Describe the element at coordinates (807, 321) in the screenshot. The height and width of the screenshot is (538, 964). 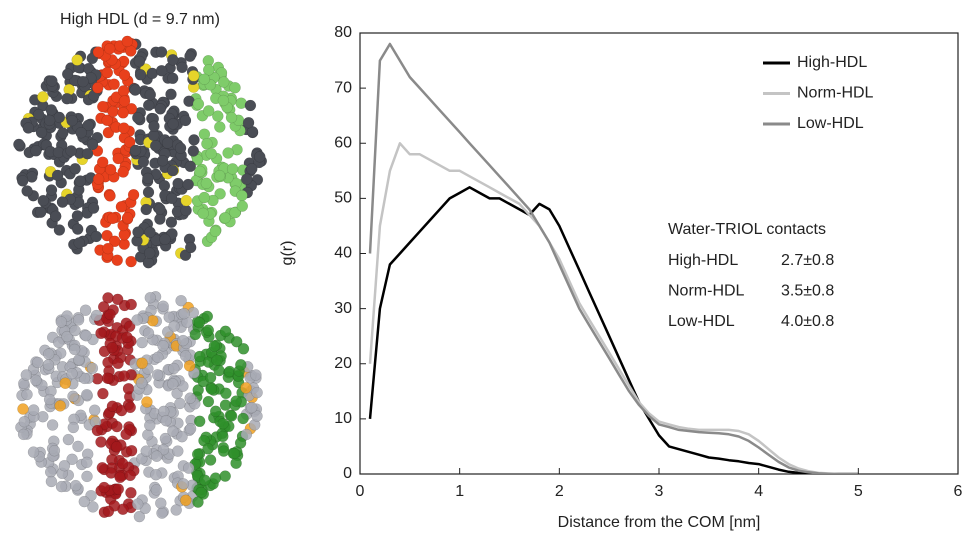
I see `annotation-value: 4.0±0.8` at that location.